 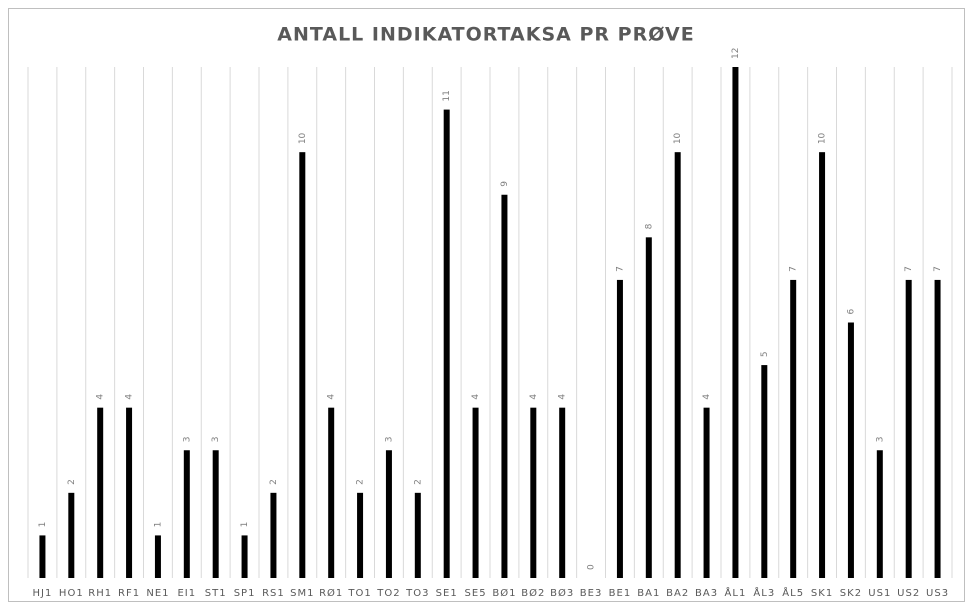 What do you see at coordinates (505, 184) in the screenshot?
I see `data-label: 9` at bounding box center [505, 184].